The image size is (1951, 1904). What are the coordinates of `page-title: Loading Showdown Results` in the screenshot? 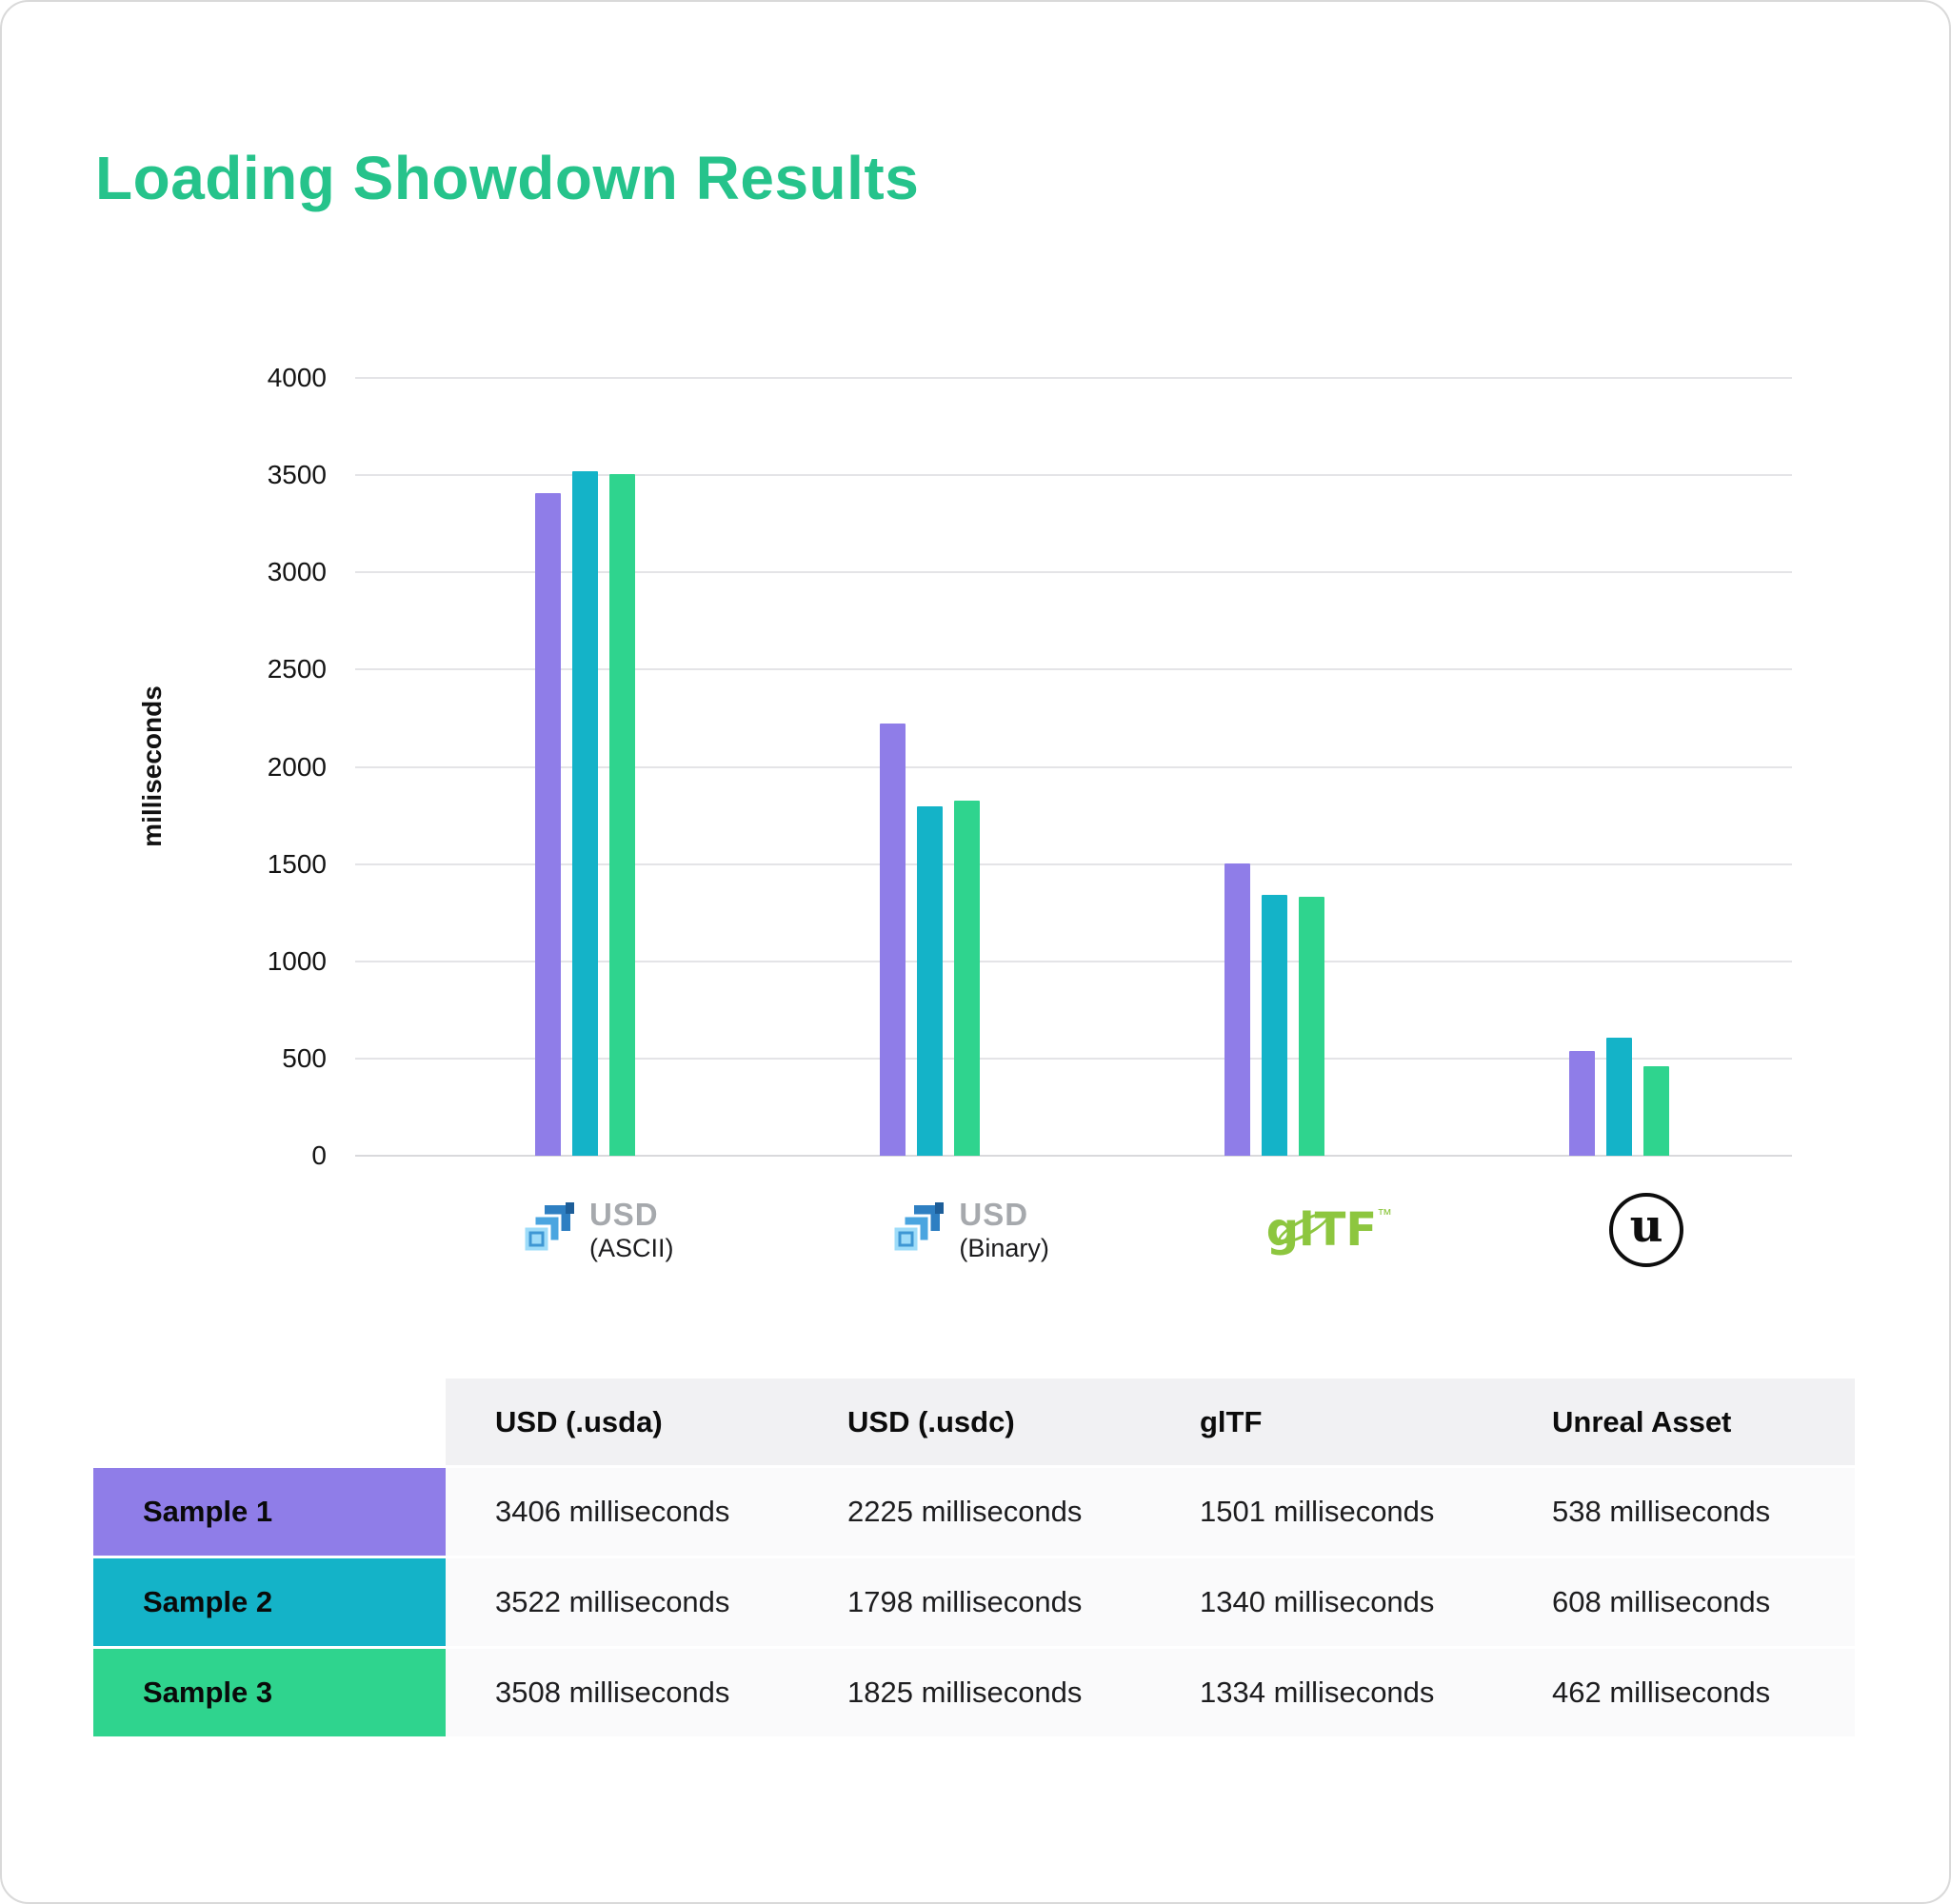 It's located at (508, 178).